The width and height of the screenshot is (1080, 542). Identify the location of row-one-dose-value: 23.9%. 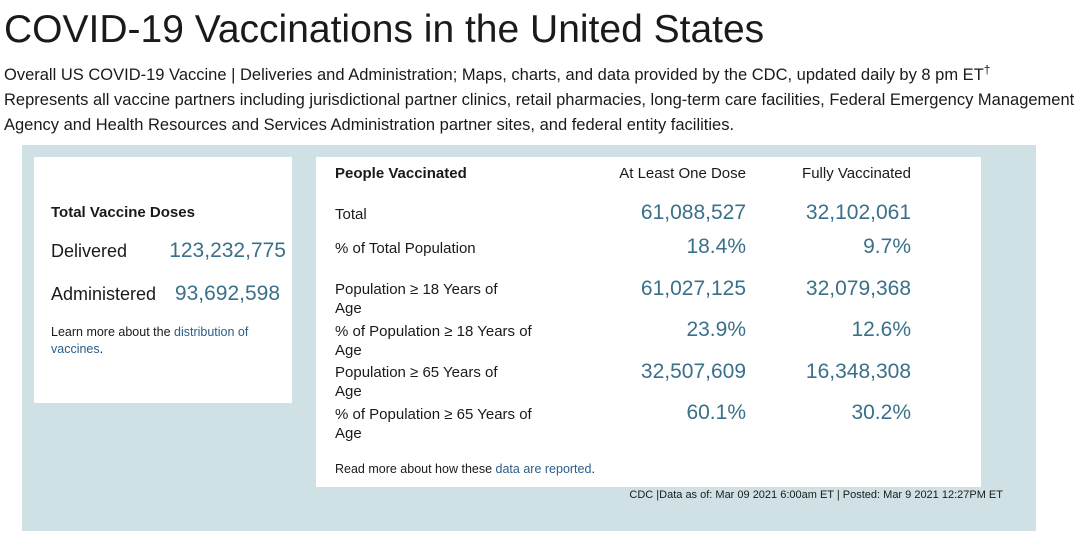
(716, 329).